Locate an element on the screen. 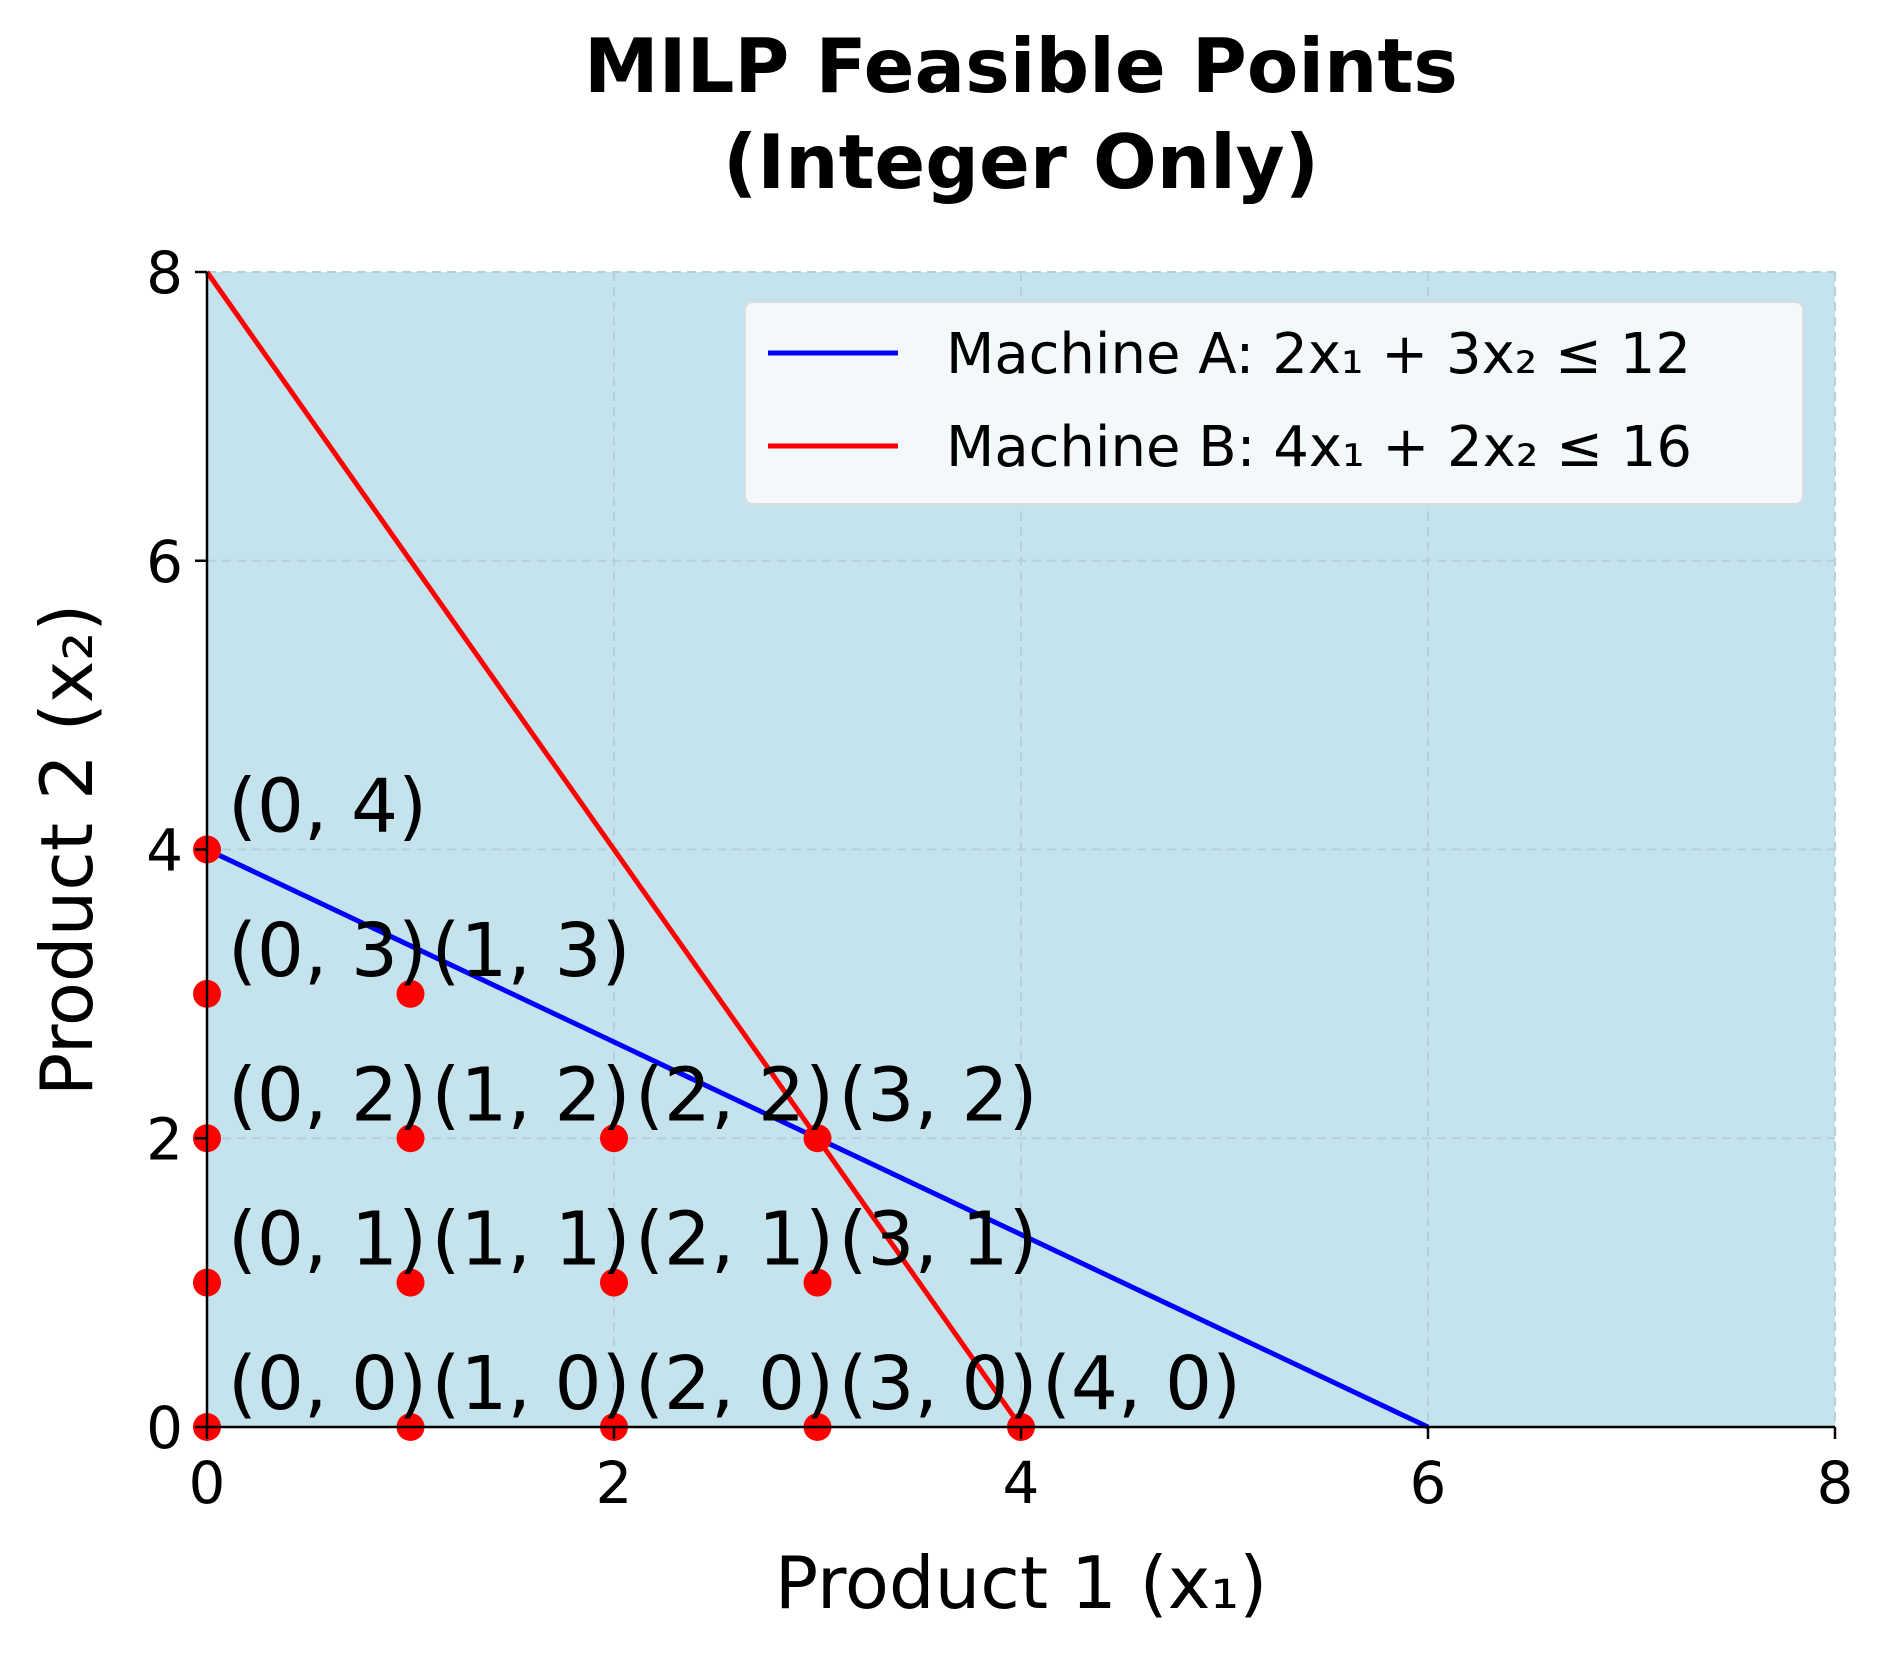  legend-label-machine-b: Machine B: 4x₁ + 2x₂ ≤ 16 is located at coordinates (1319, 447).